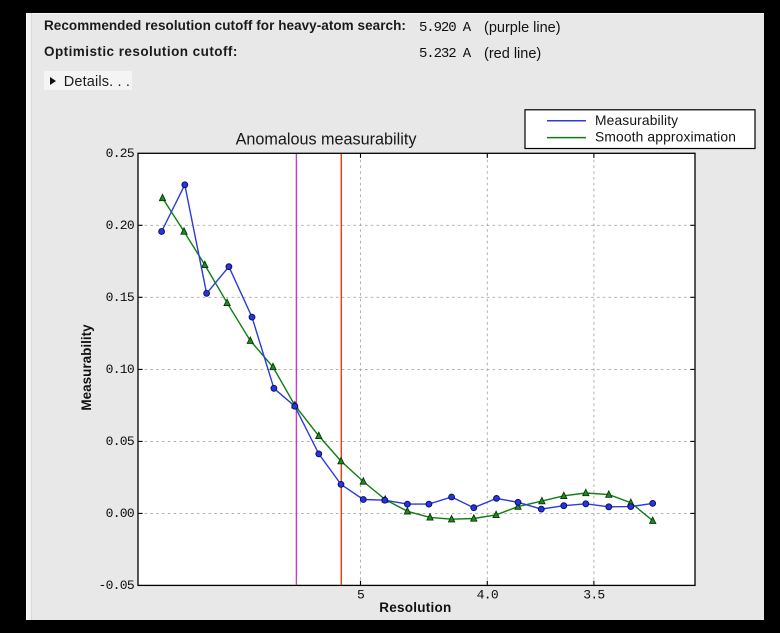 This screenshot has width=780, height=633. Describe the element at coordinates (327, 139) in the screenshot. I see `svg-text: Anomalous measurability` at that location.